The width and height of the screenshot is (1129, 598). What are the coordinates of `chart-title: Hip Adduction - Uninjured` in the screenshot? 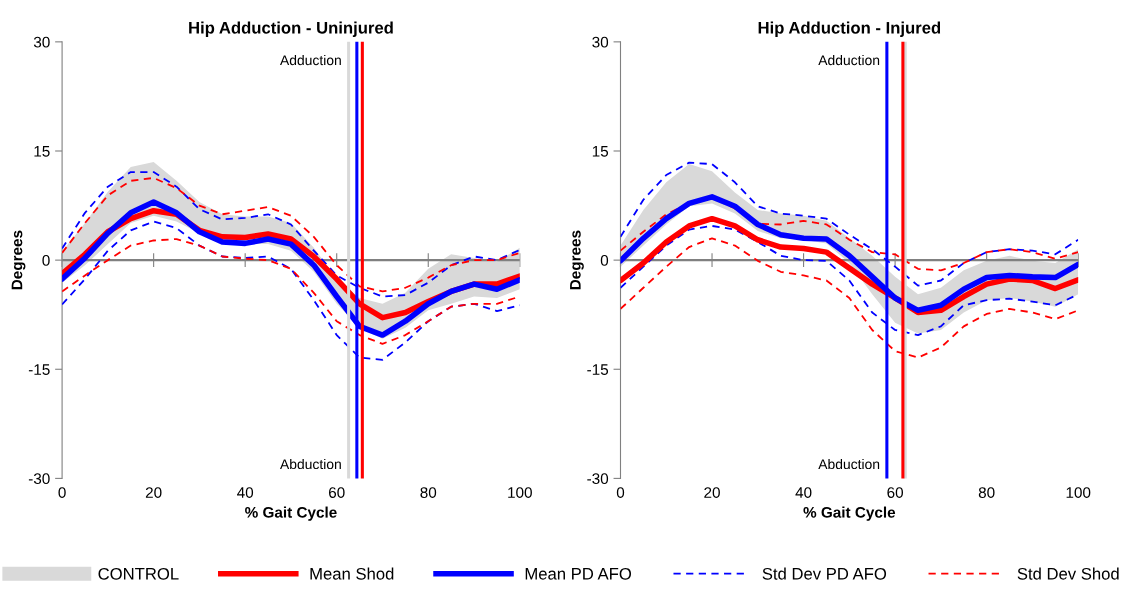 It's located at (291, 29).